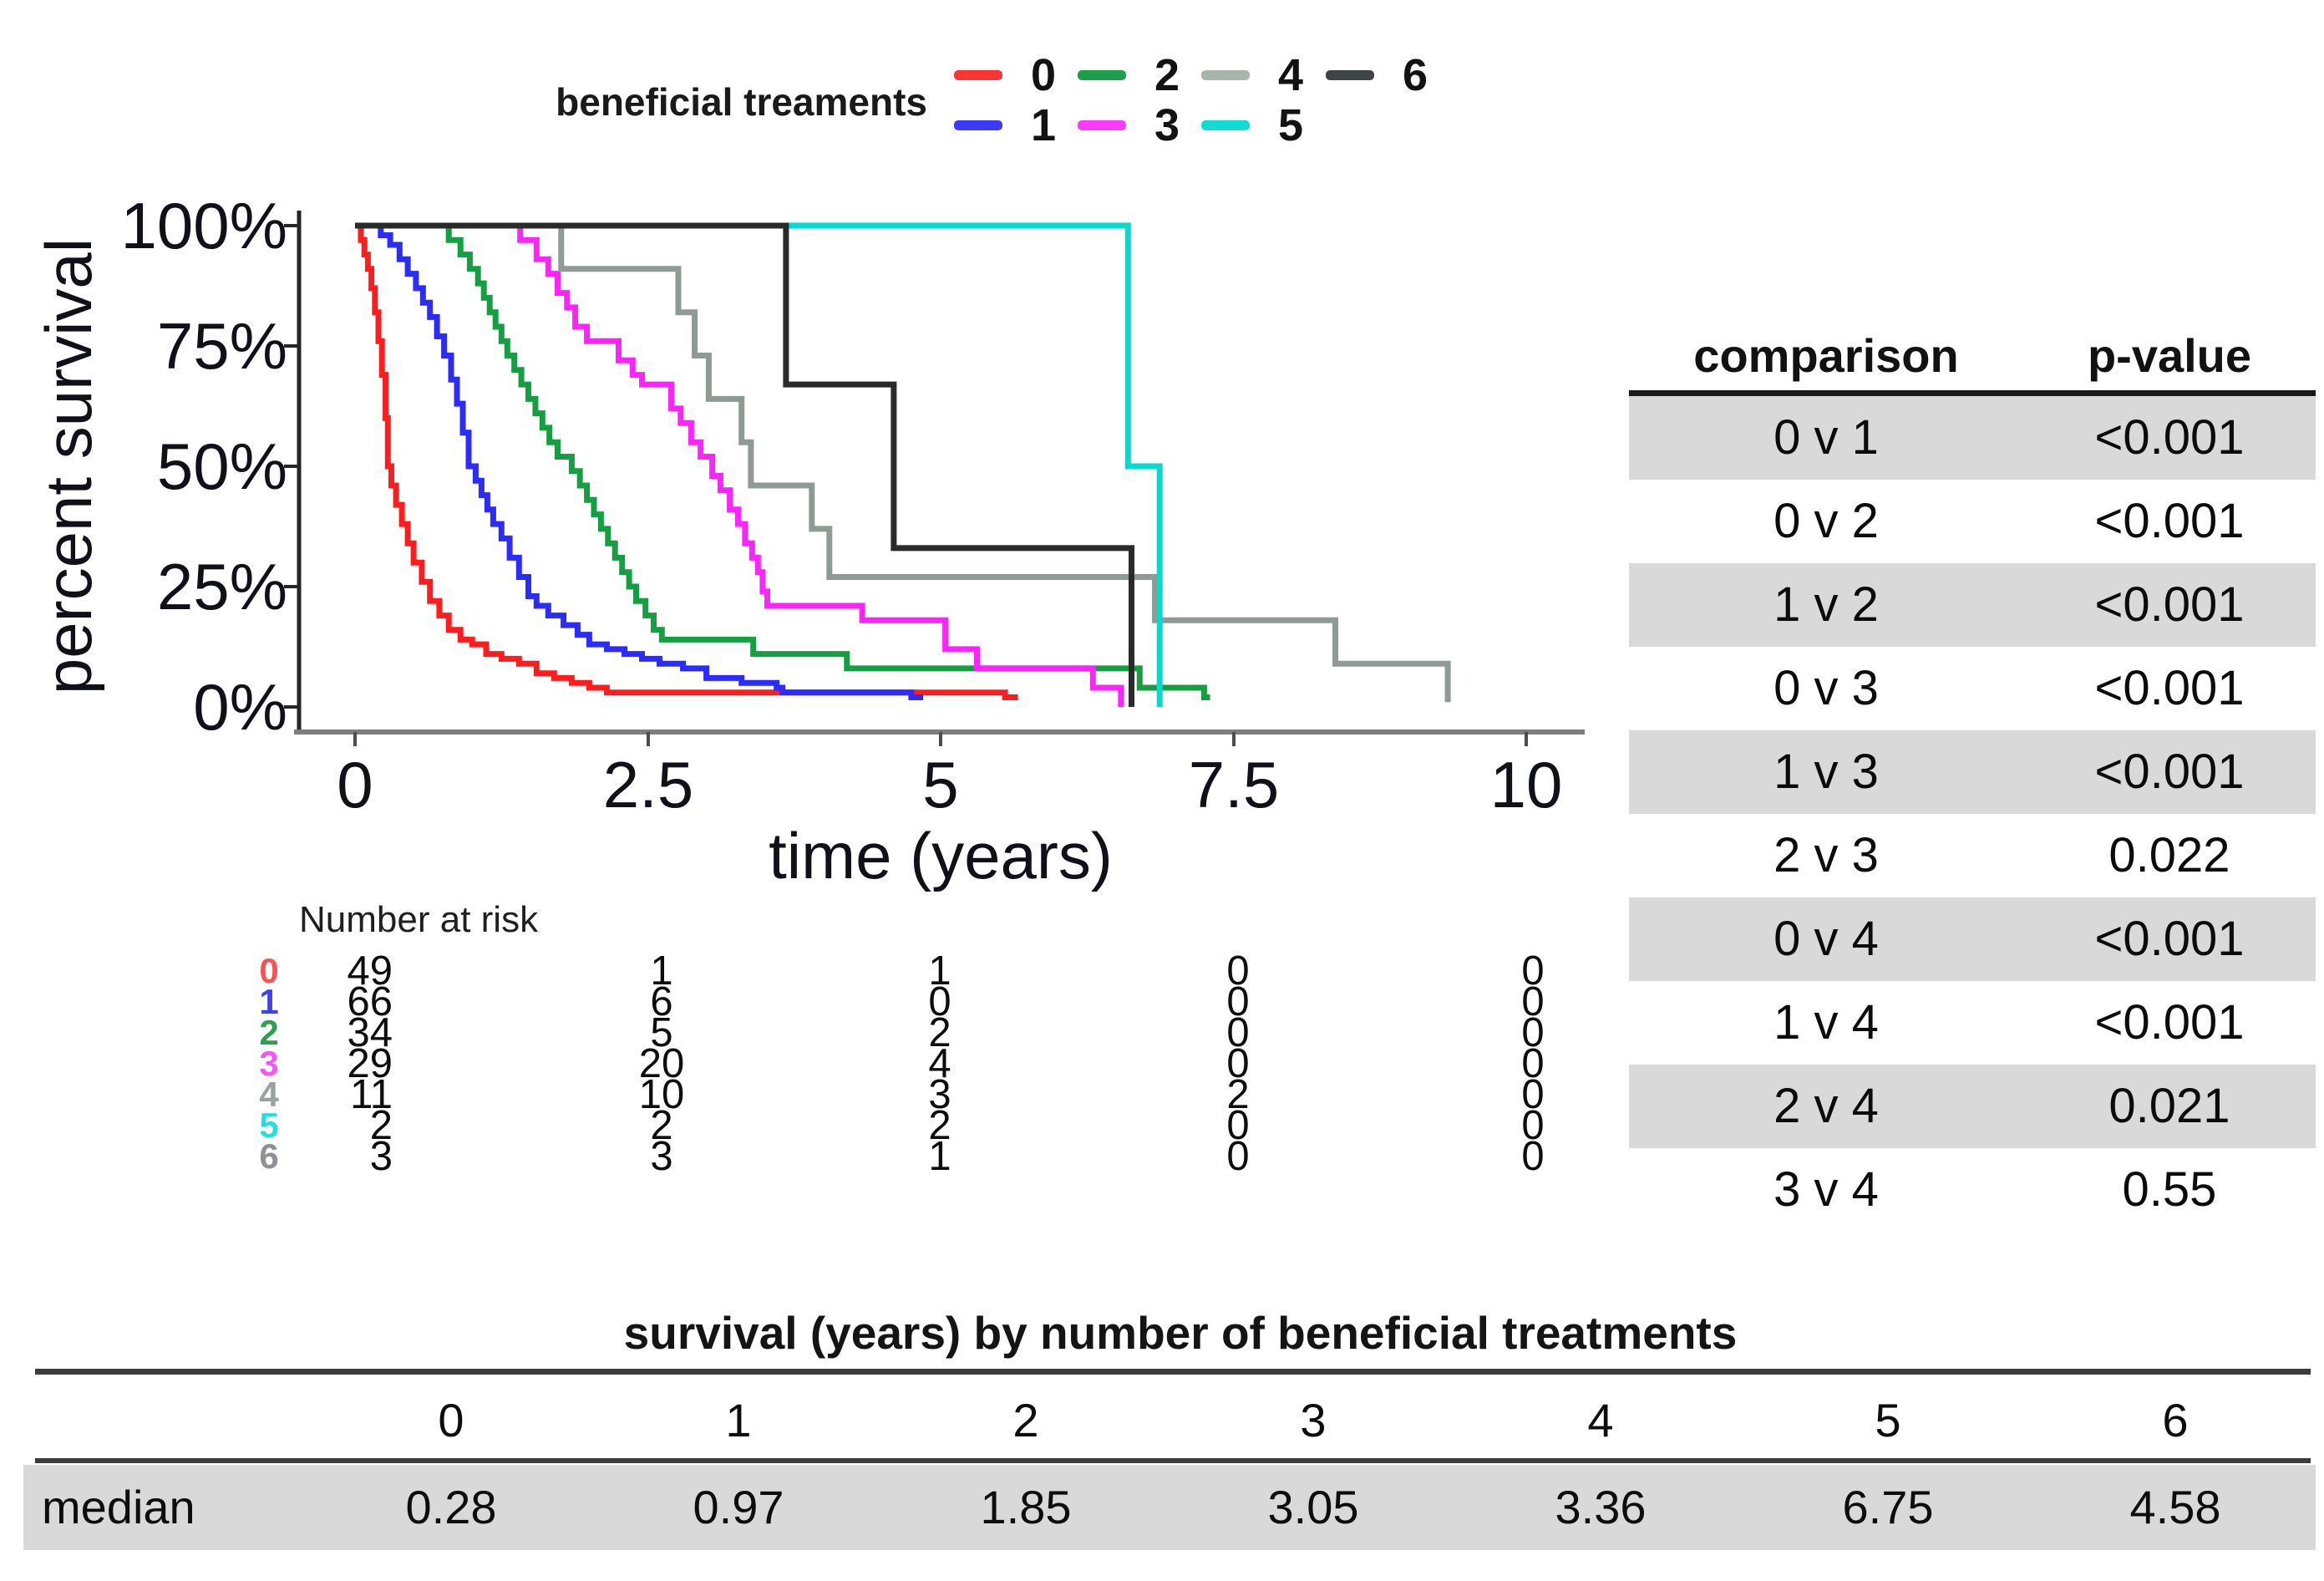 This screenshot has height=1581, width=2324. What do you see at coordinates (1167, 125) in the screenshot?
I see `legend-label-3: 3` at bounding box center [1167, 125].